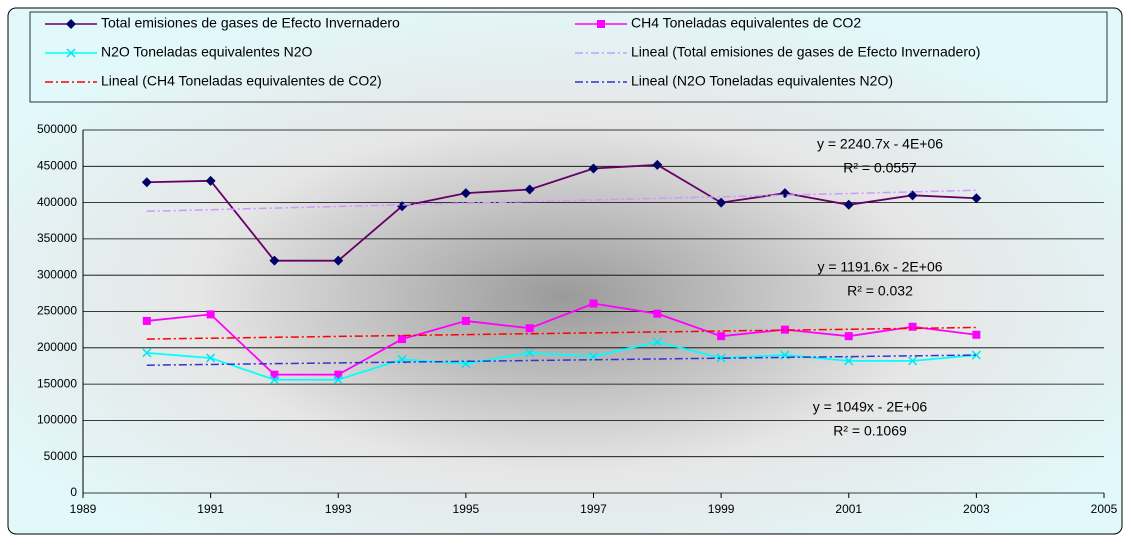 The image size is (1131, 545). Describe the element at coordinates (57, 238) in the screenshot. I see `y-tick-label: 350000` at that location.